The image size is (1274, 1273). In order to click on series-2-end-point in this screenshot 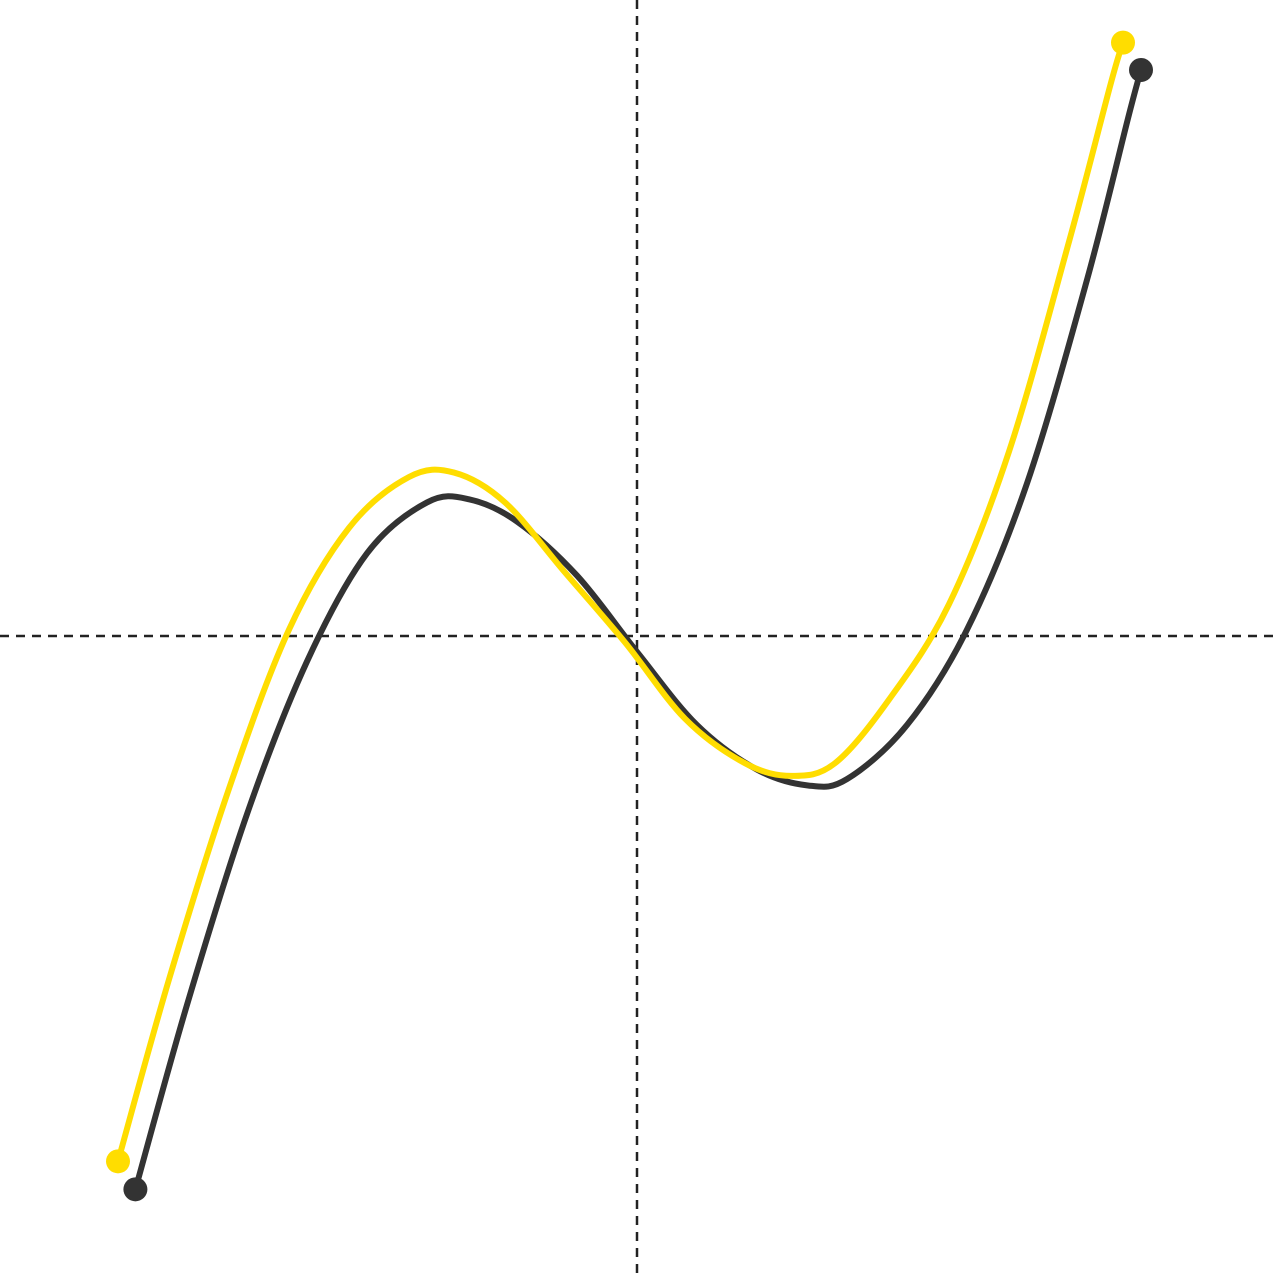, I will do `click(1123, 42)`.